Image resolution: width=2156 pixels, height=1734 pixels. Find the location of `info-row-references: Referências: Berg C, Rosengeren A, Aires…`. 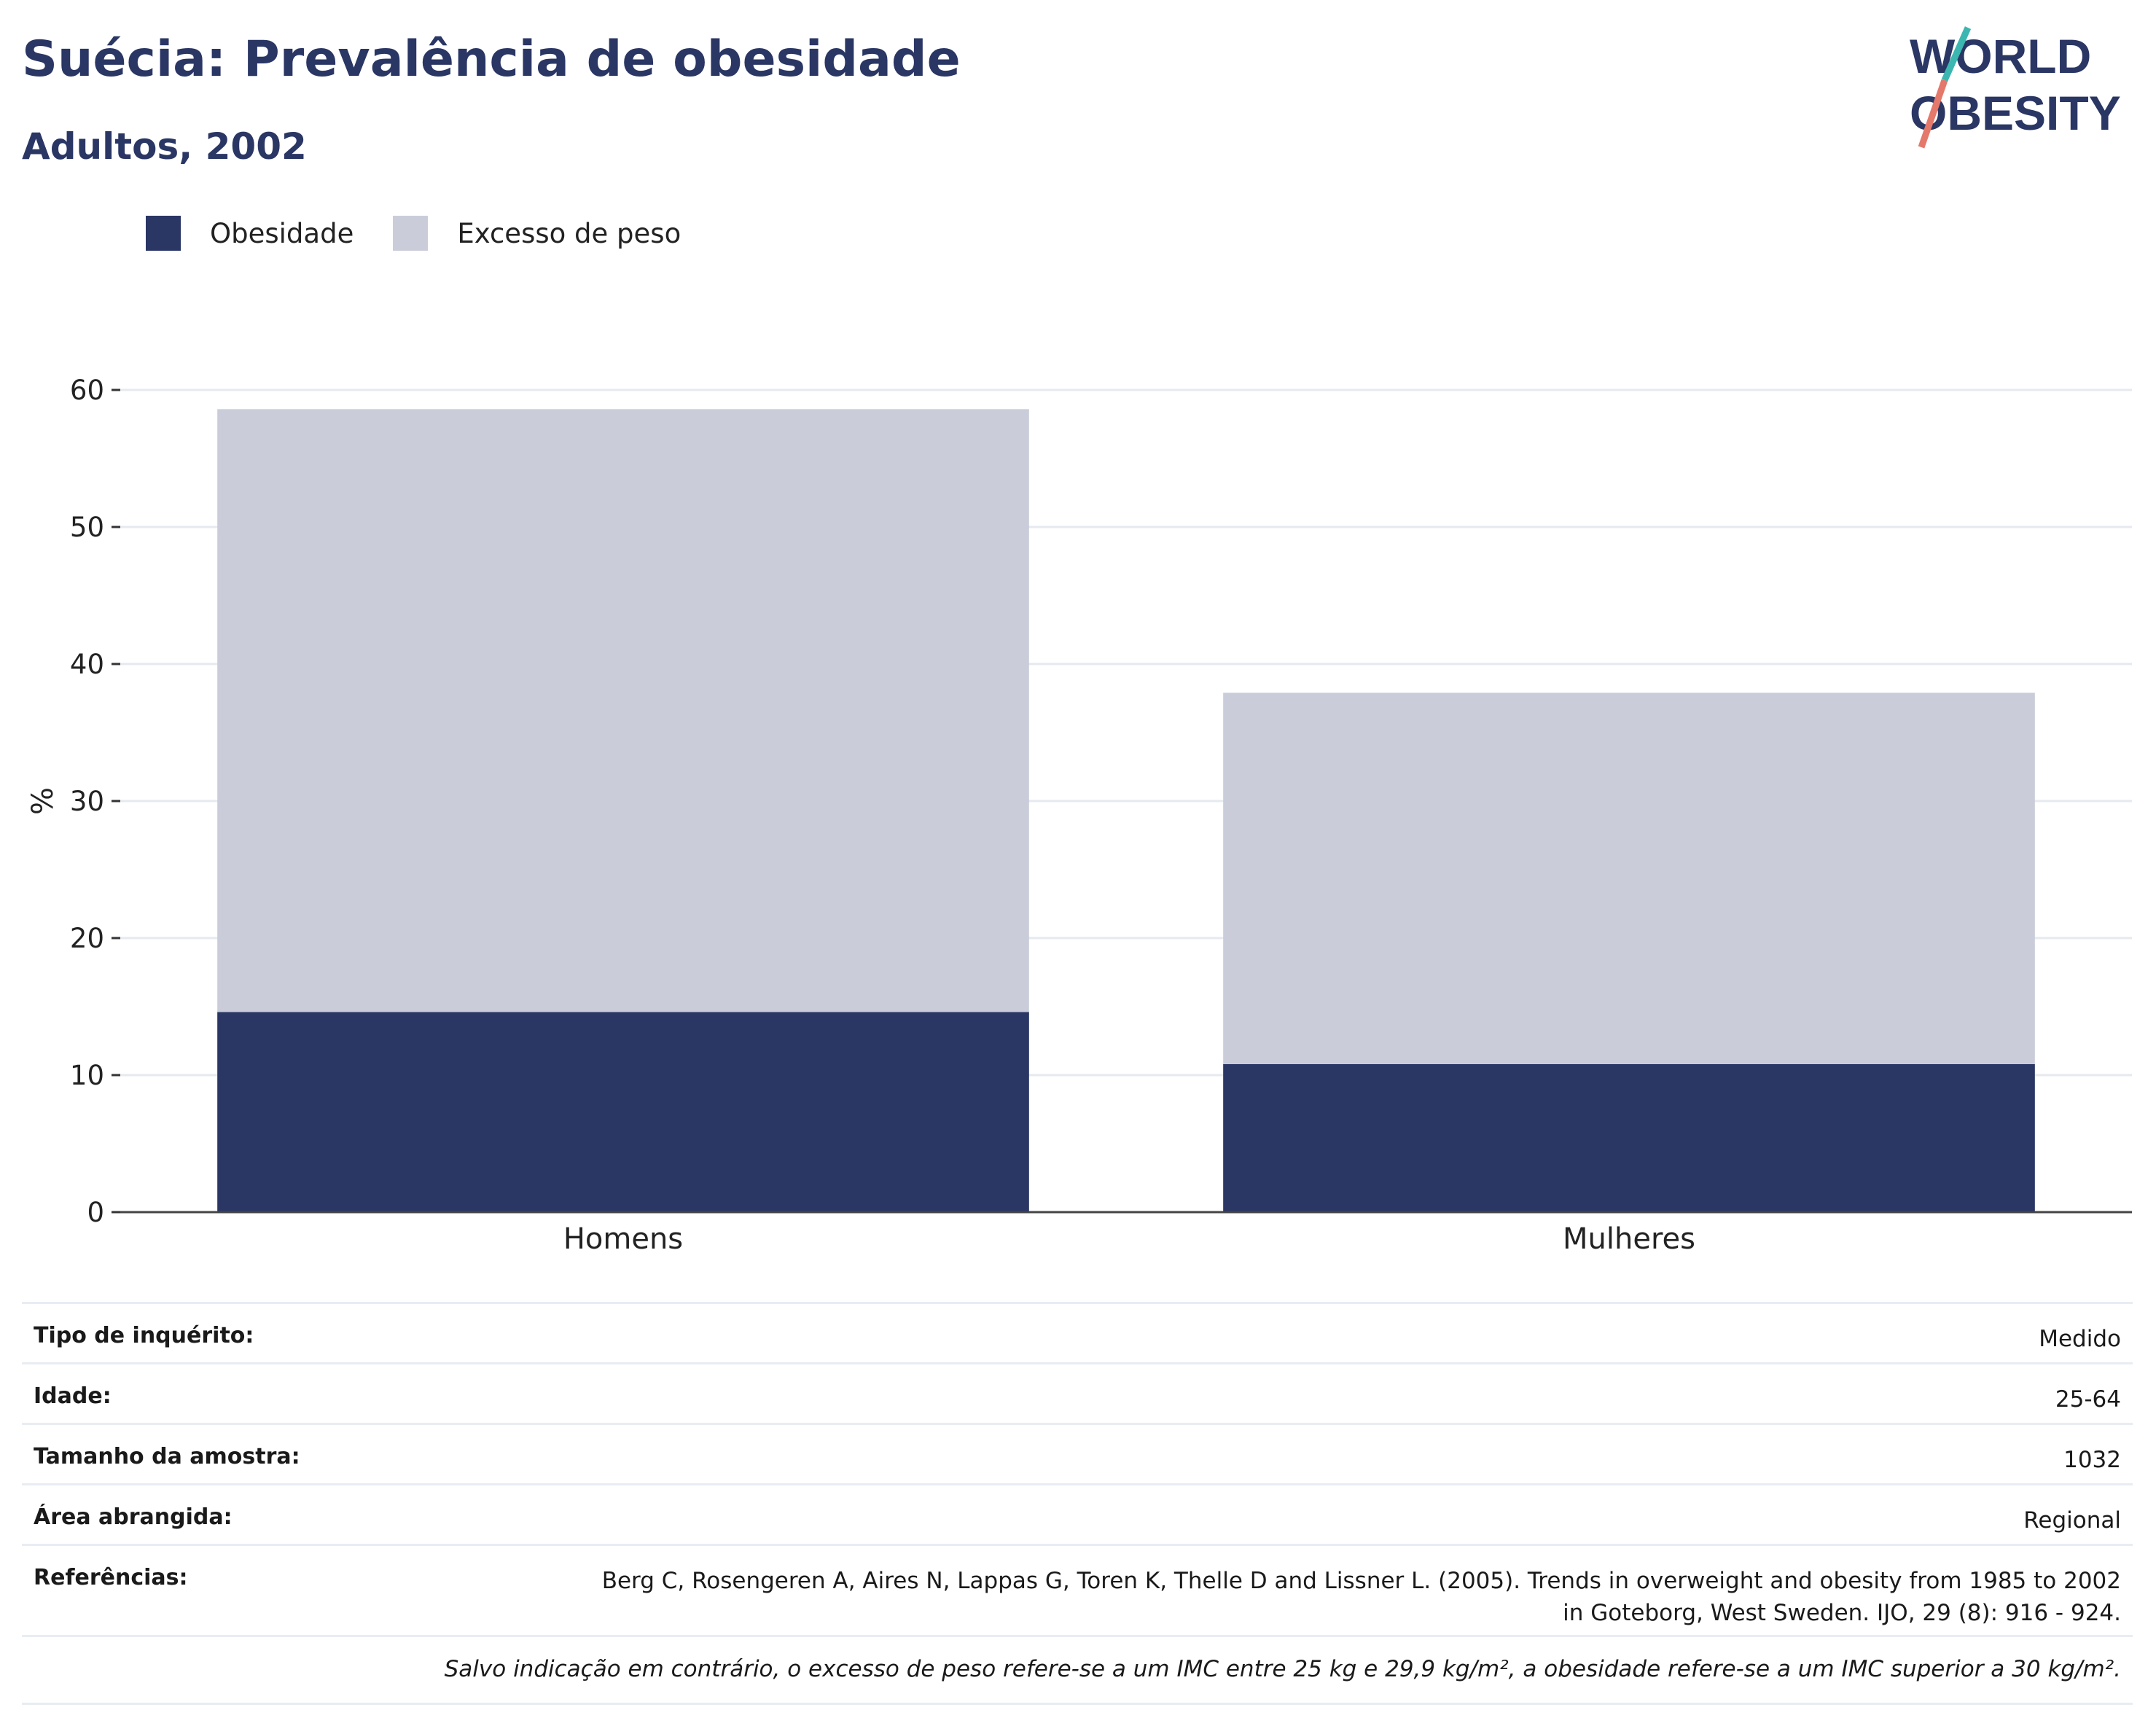

info-row-references: Referências: Berg C, Rosengeren A, Aires… is located at coordinates (1077, 1589).